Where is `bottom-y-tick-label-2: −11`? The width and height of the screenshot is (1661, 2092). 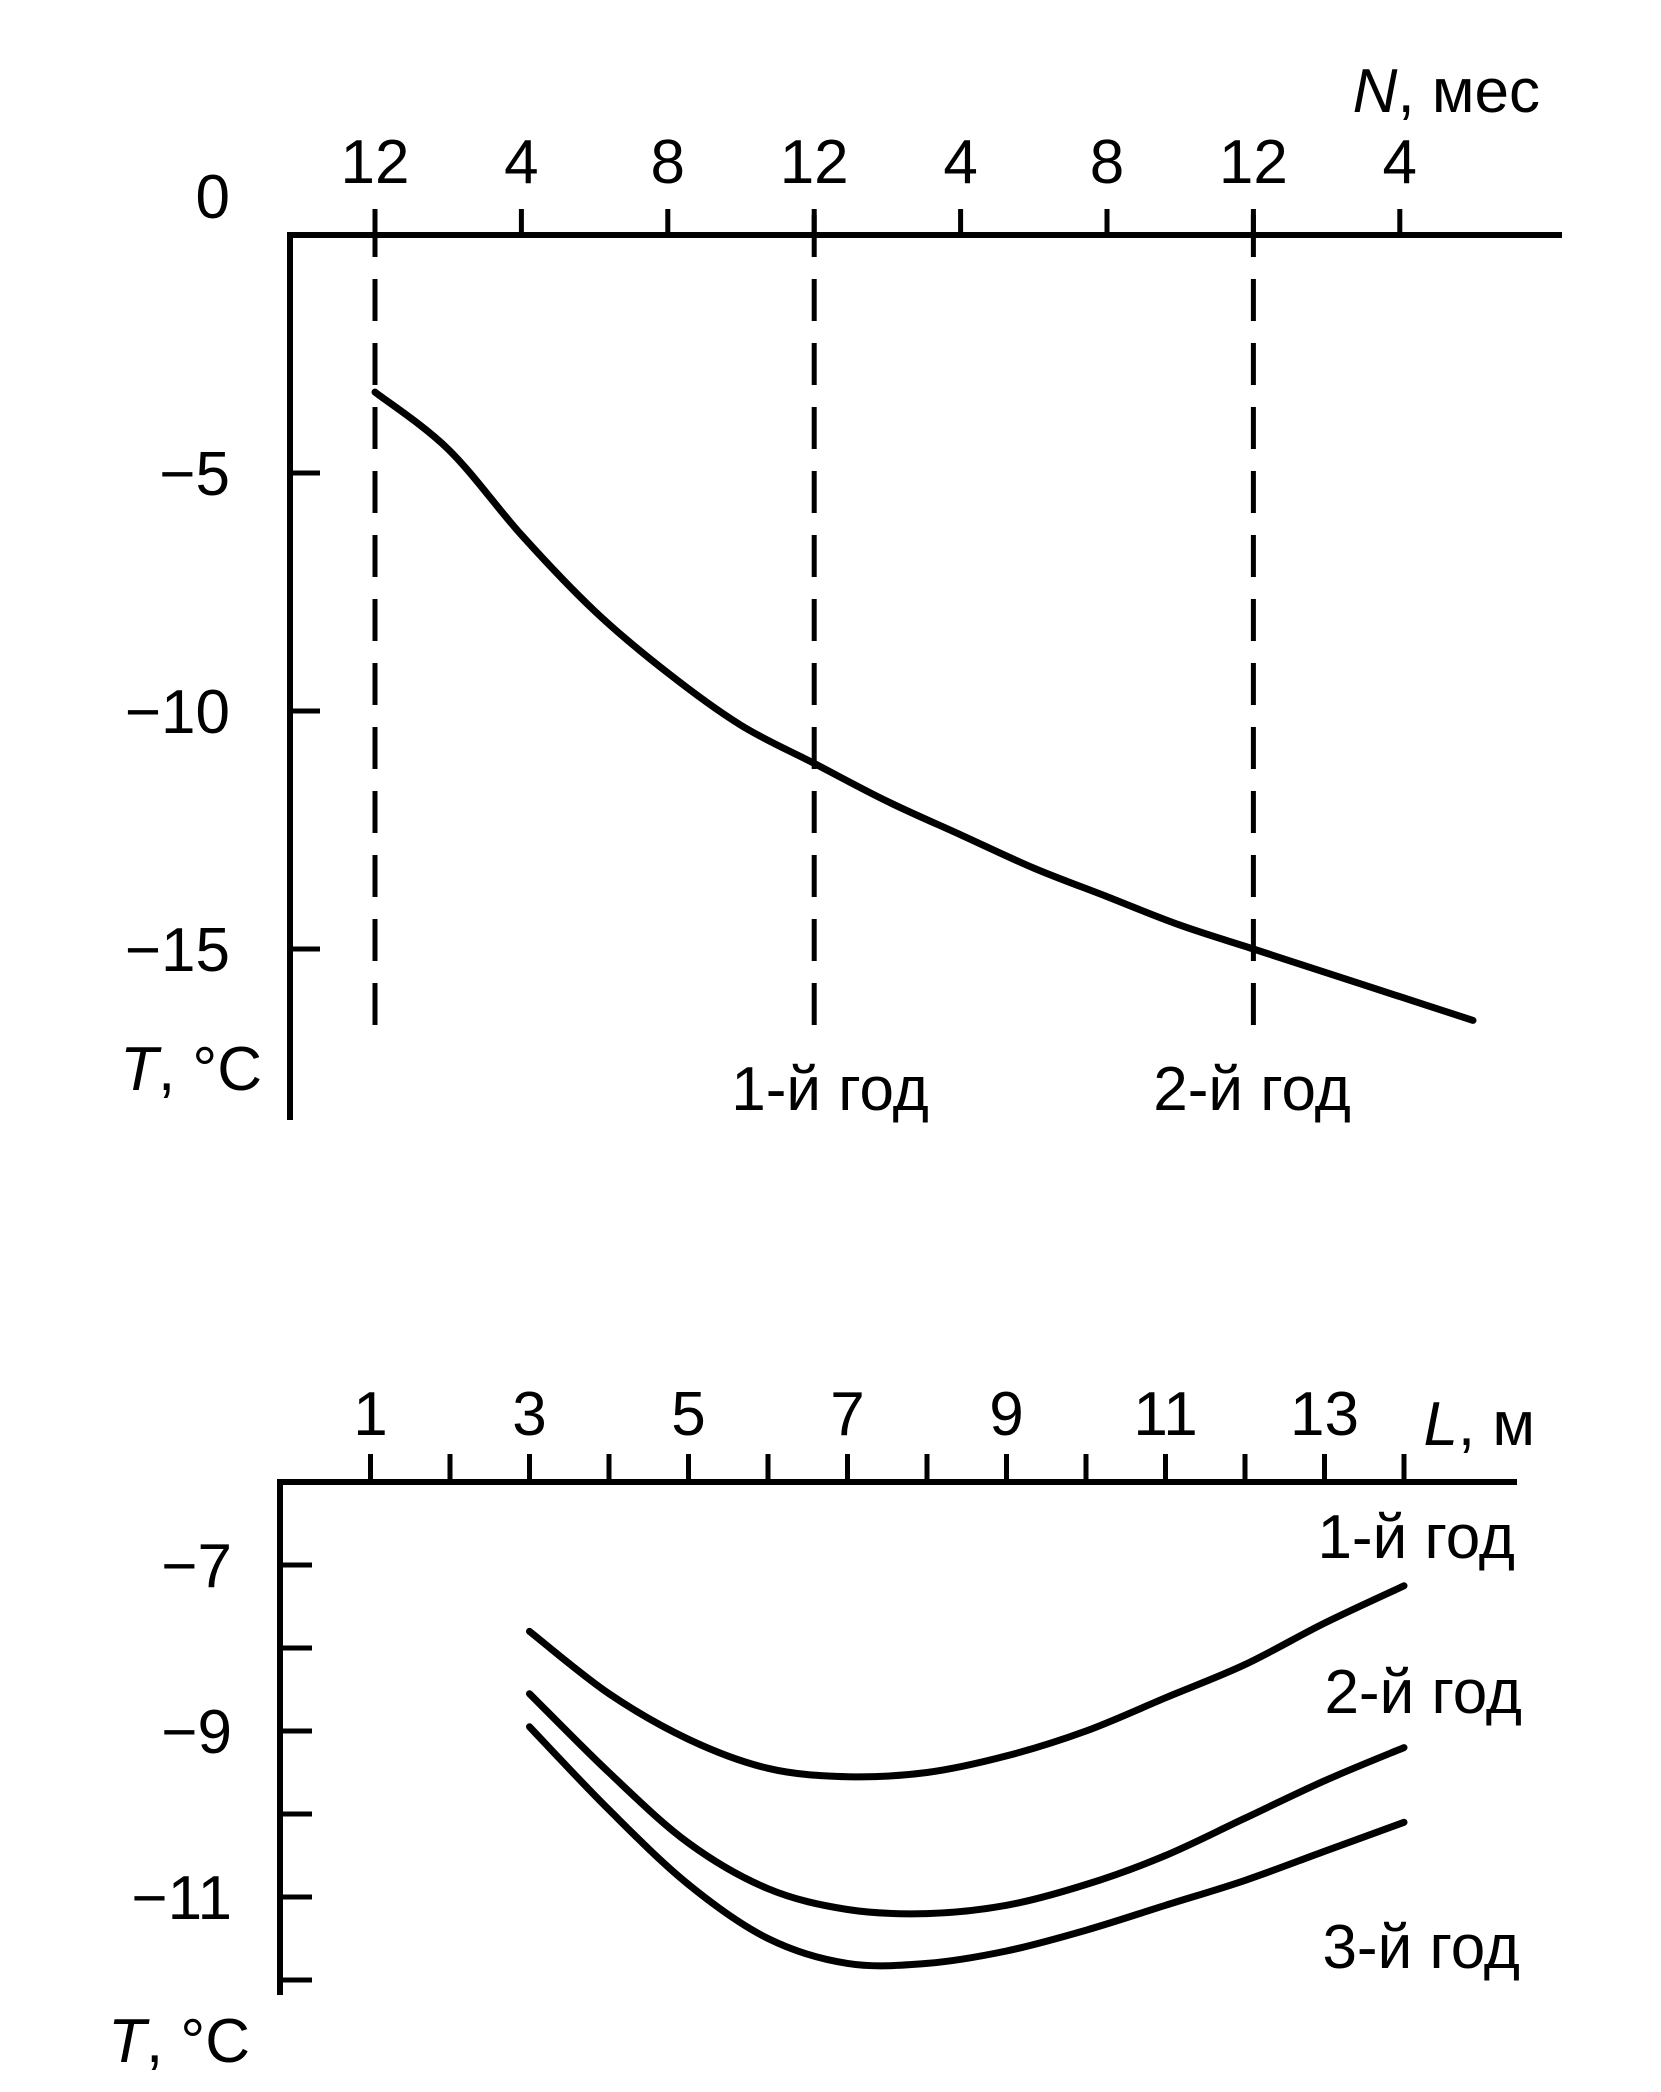
bottom-y-tick-label-2: −11 is located at coordinates (181, 1898).